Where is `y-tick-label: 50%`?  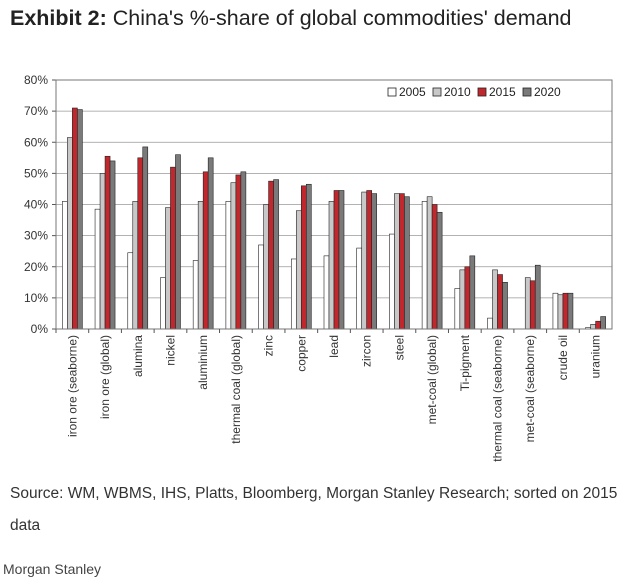 y-tick-label: 50% is located at coordinates (36, 173).